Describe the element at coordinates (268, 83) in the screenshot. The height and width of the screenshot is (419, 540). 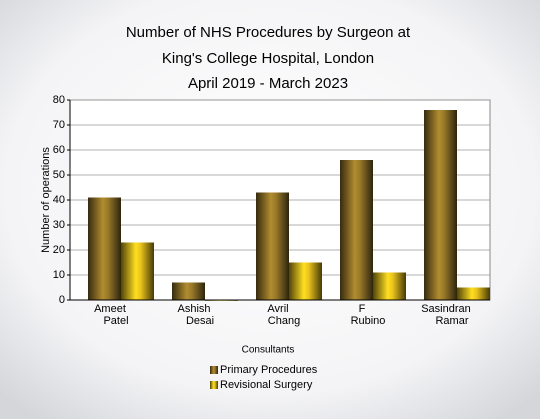
I see `chart-title: April 2019 - March 2023` at that location.